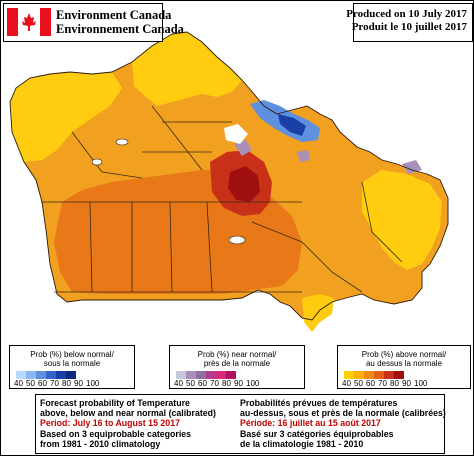 Image resolution: width=474 pixels, height=456 pixels. What do you see at coordinates (72, 354) in the screenshot?
I see `legend-below-title-en: Prob (%) below normal/` at bounding box center [72, 354].